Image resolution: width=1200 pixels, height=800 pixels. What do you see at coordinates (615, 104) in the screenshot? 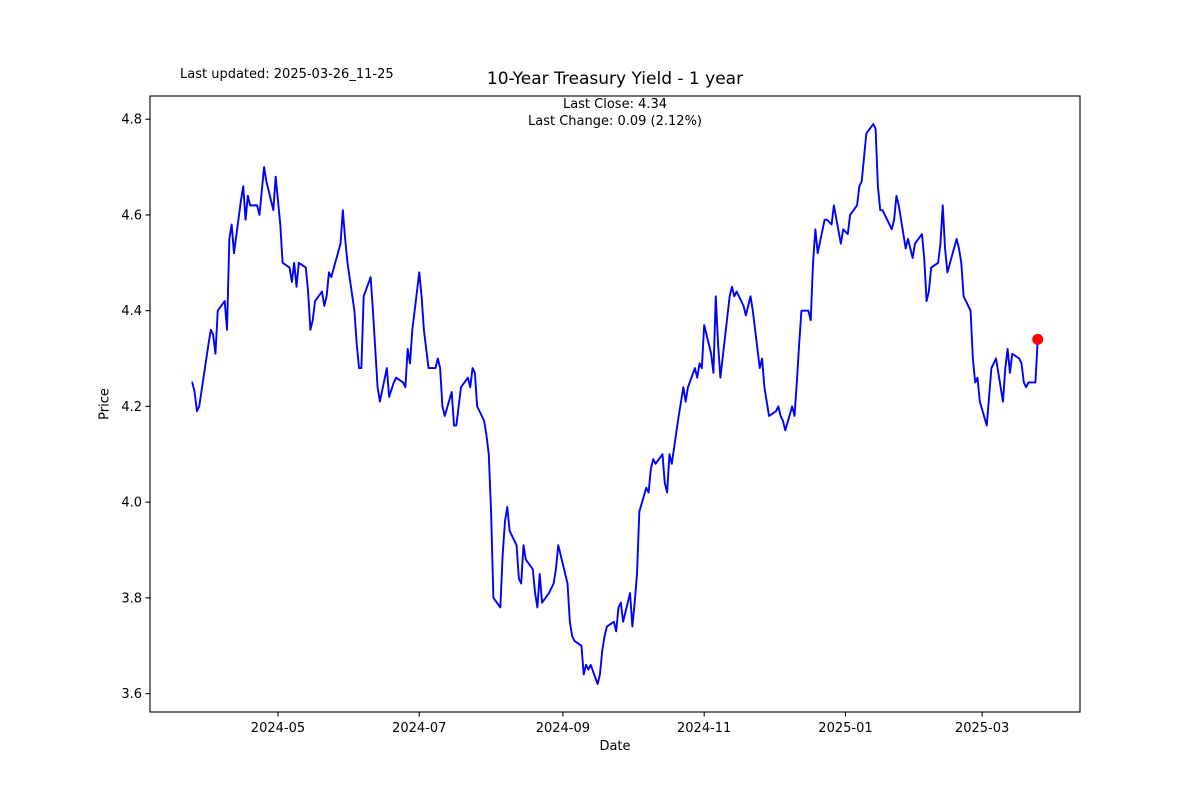
I see `last-close-text: Last Close: 4.34` at bounding box center [615, 104].